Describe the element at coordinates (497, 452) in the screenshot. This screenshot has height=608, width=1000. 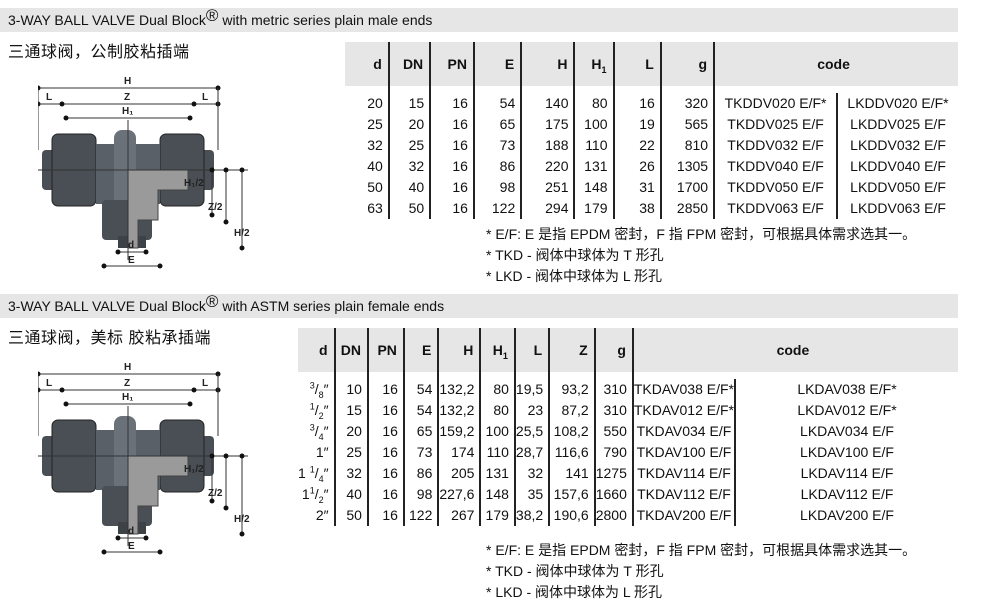
I see `cell-value: 110` at that location.